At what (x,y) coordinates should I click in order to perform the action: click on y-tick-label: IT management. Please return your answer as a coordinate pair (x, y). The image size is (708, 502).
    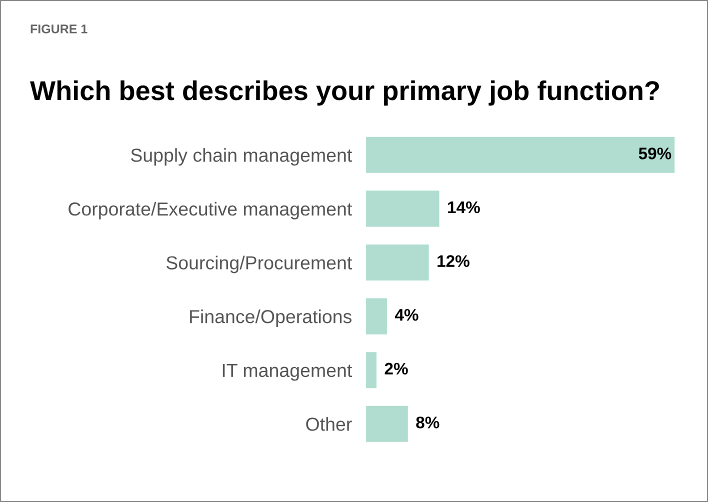
    Looking at the image, I should click on (287, 372).